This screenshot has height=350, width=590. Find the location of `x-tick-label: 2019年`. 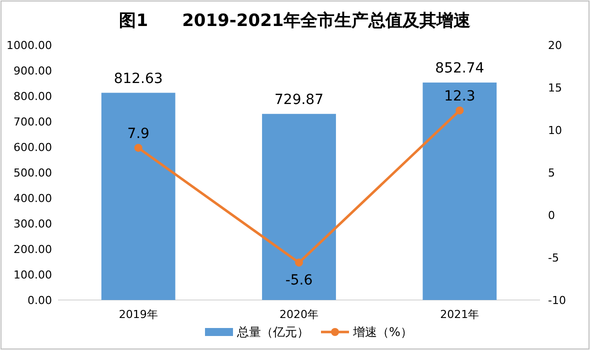

x-tick-label: 2019年 is located at coordinates (138, 314).